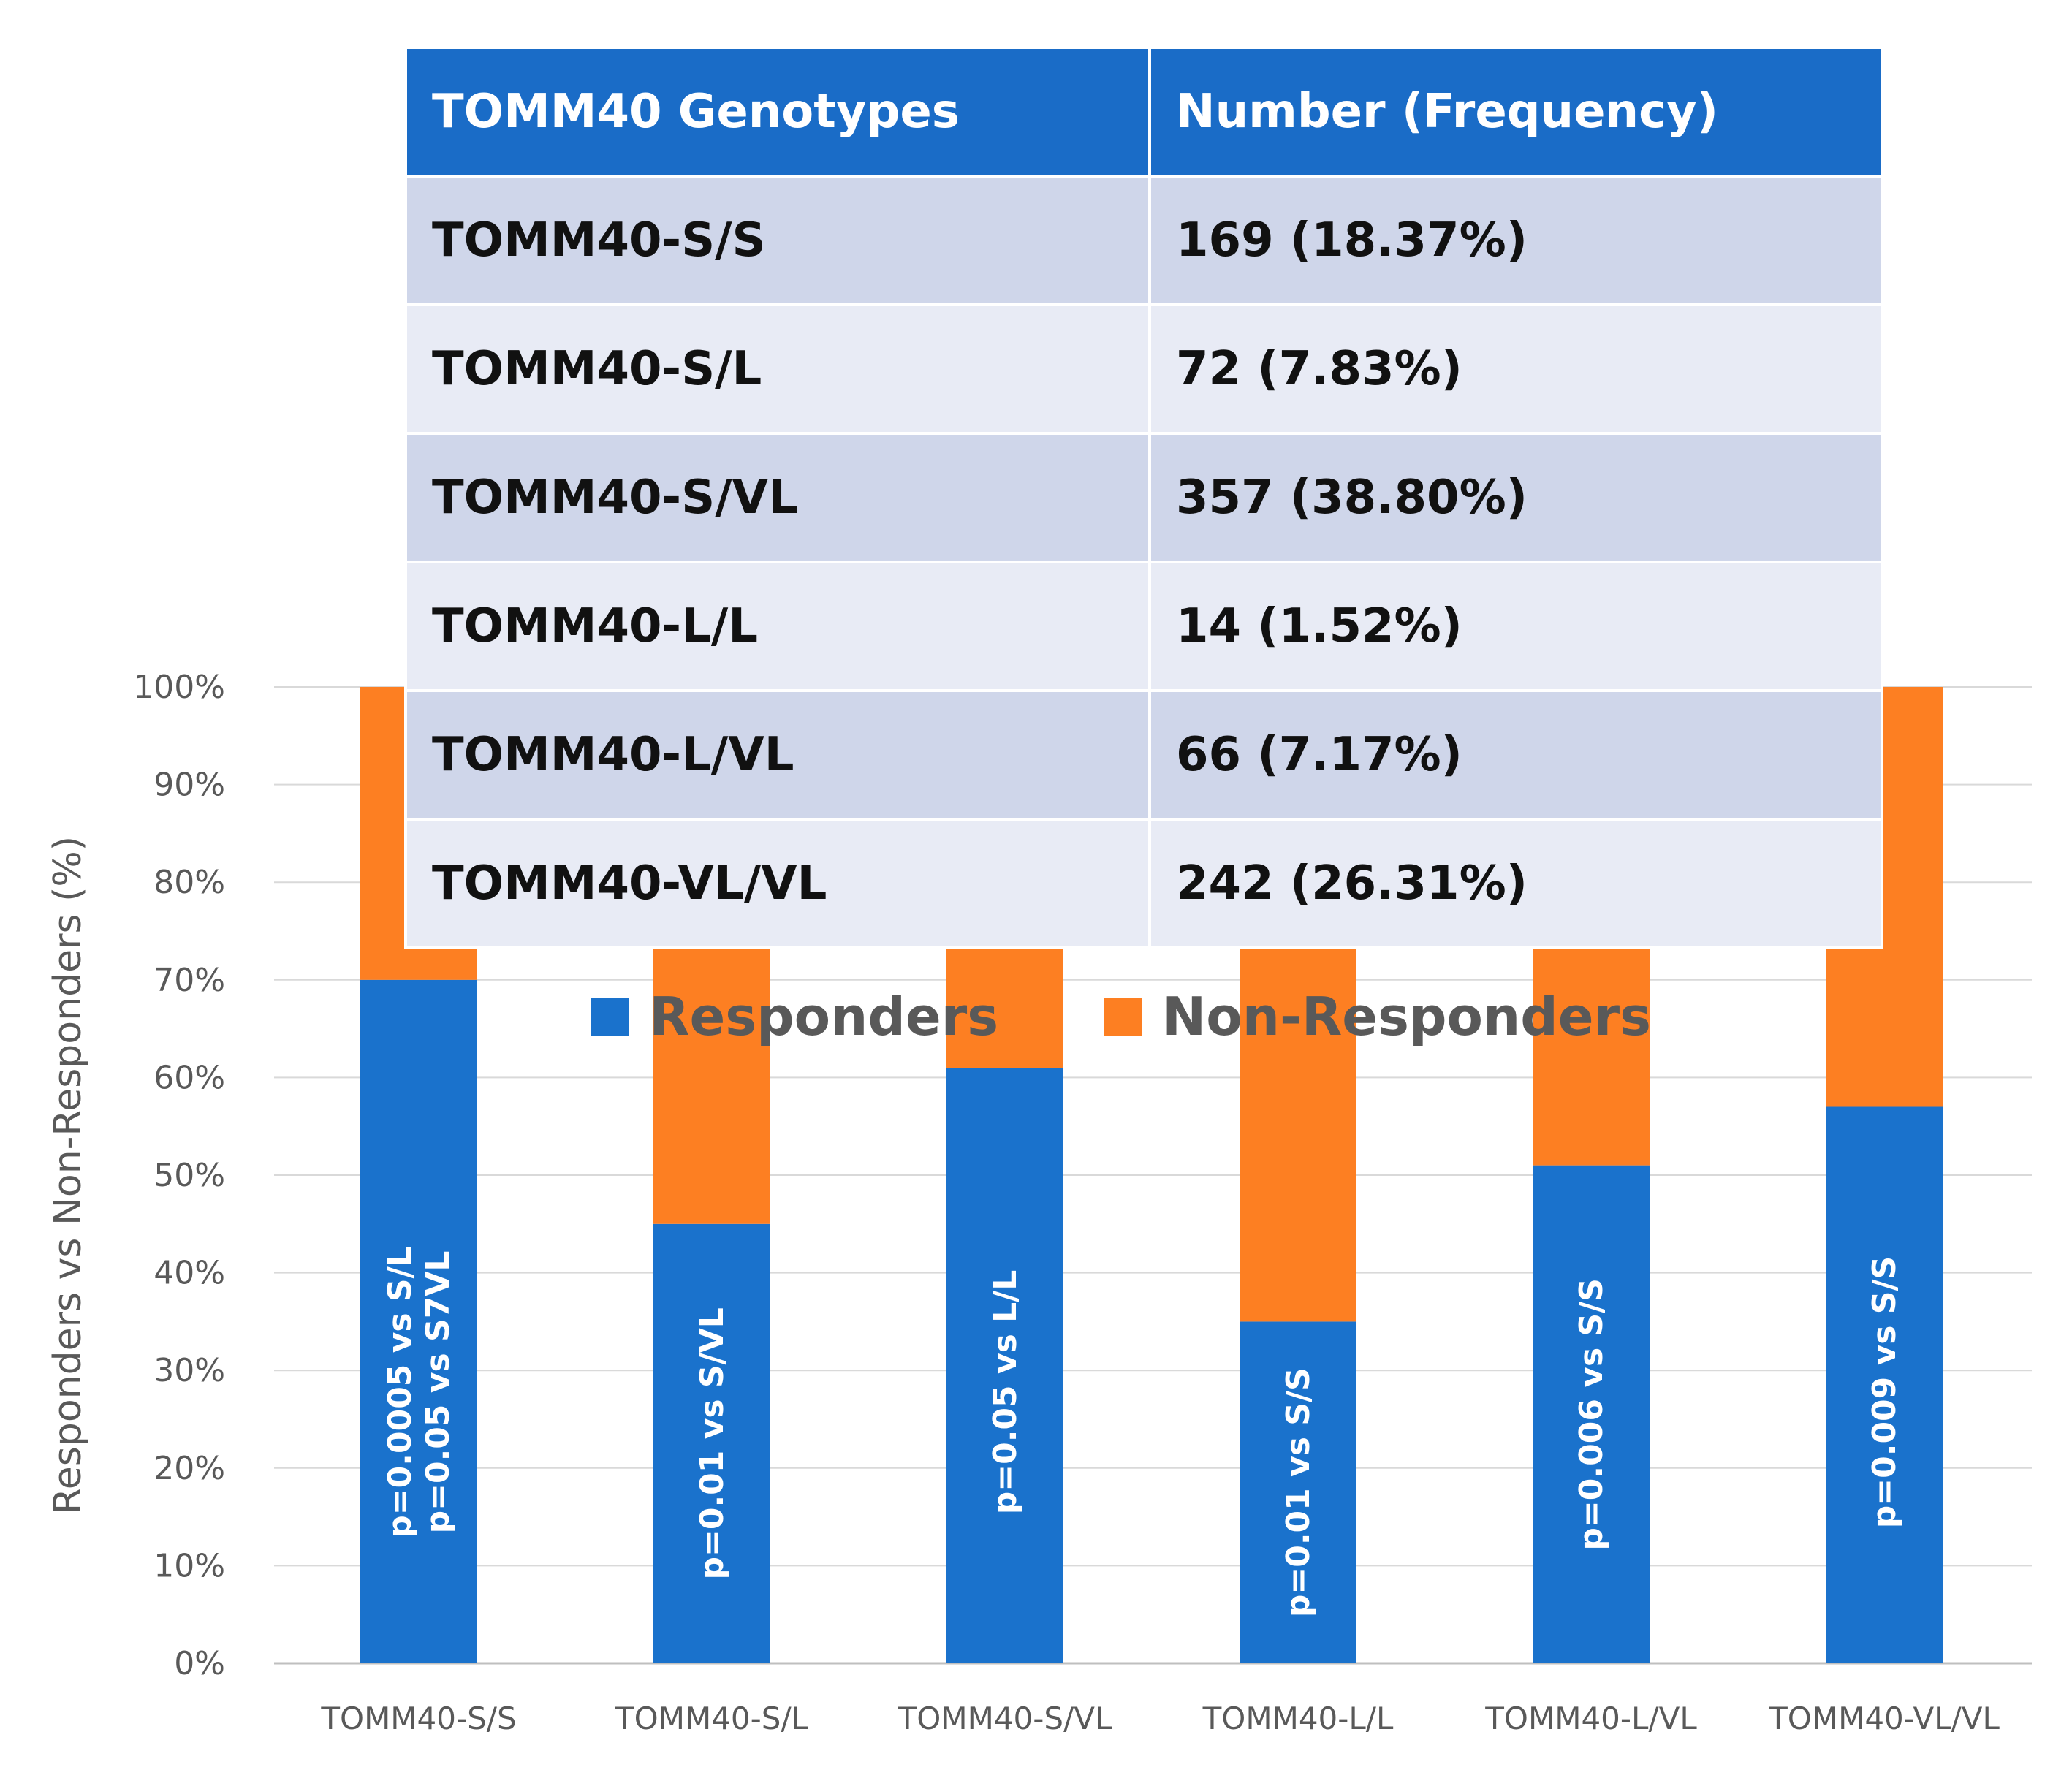  Describe the element at coordinates (199, 1663) in the screenshot. I see `y-tick-label: 0%` at that location.